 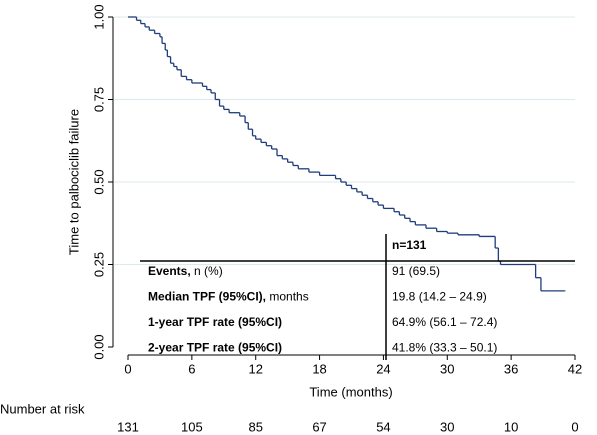 I want to click on x-tick-label: 36, so click(x=511, y=368).